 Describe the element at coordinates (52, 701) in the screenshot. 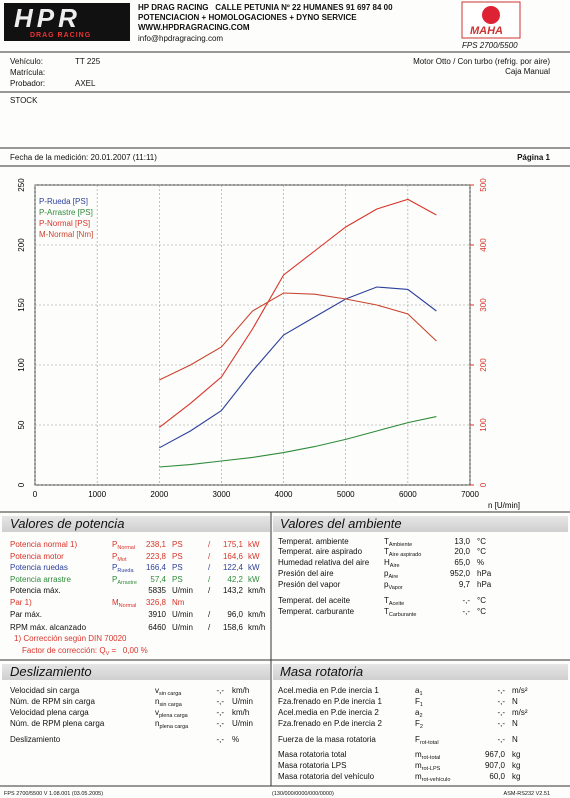

I see `row-label: Núm. de RPM sin carga` at that location.